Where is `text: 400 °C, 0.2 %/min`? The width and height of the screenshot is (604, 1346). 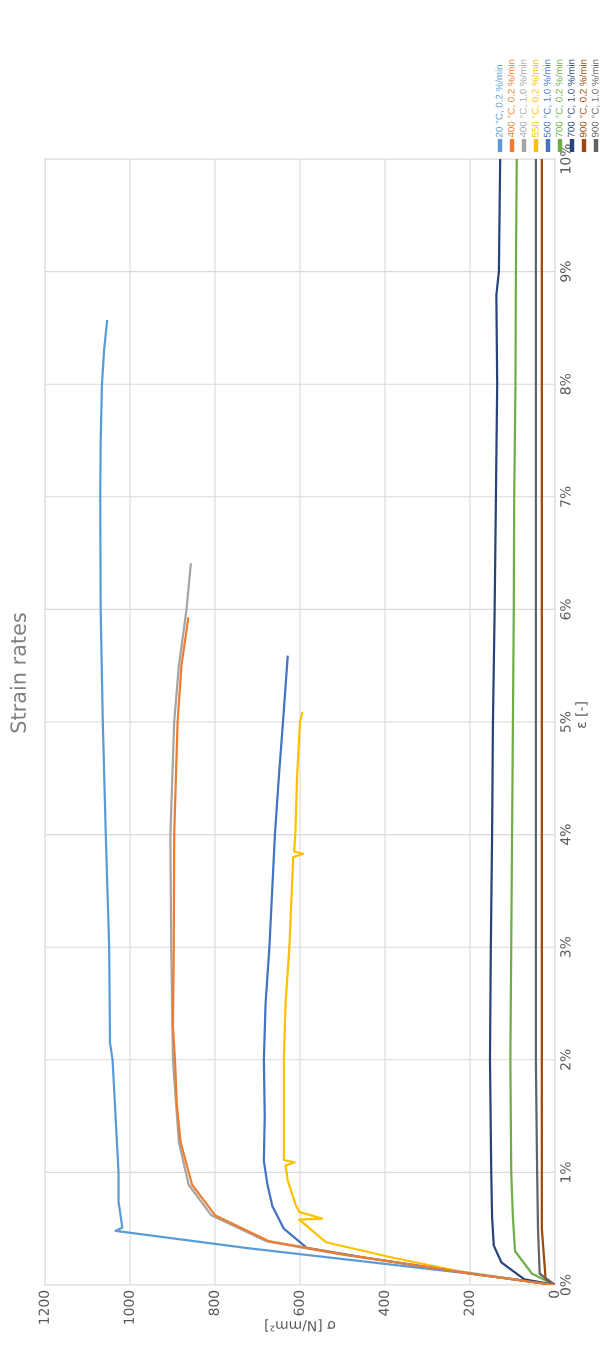 text: 400 °C, 0.2 %/min is located at coordinates (511, 98).